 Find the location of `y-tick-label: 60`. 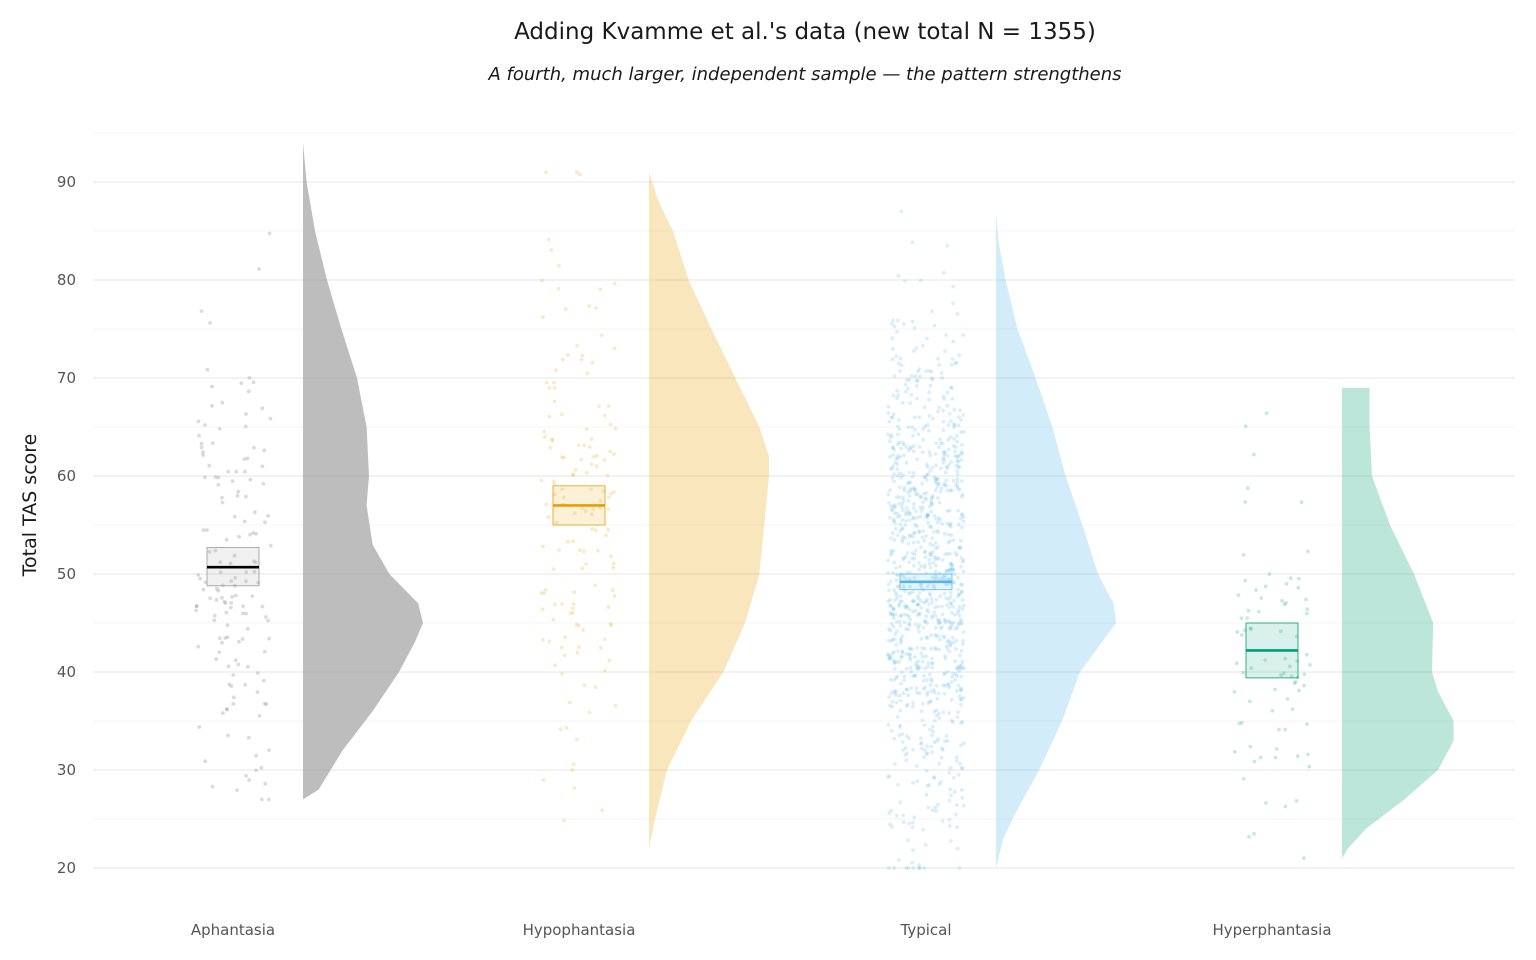

y-tick-label: 60 is located at coordinates (66, 476).